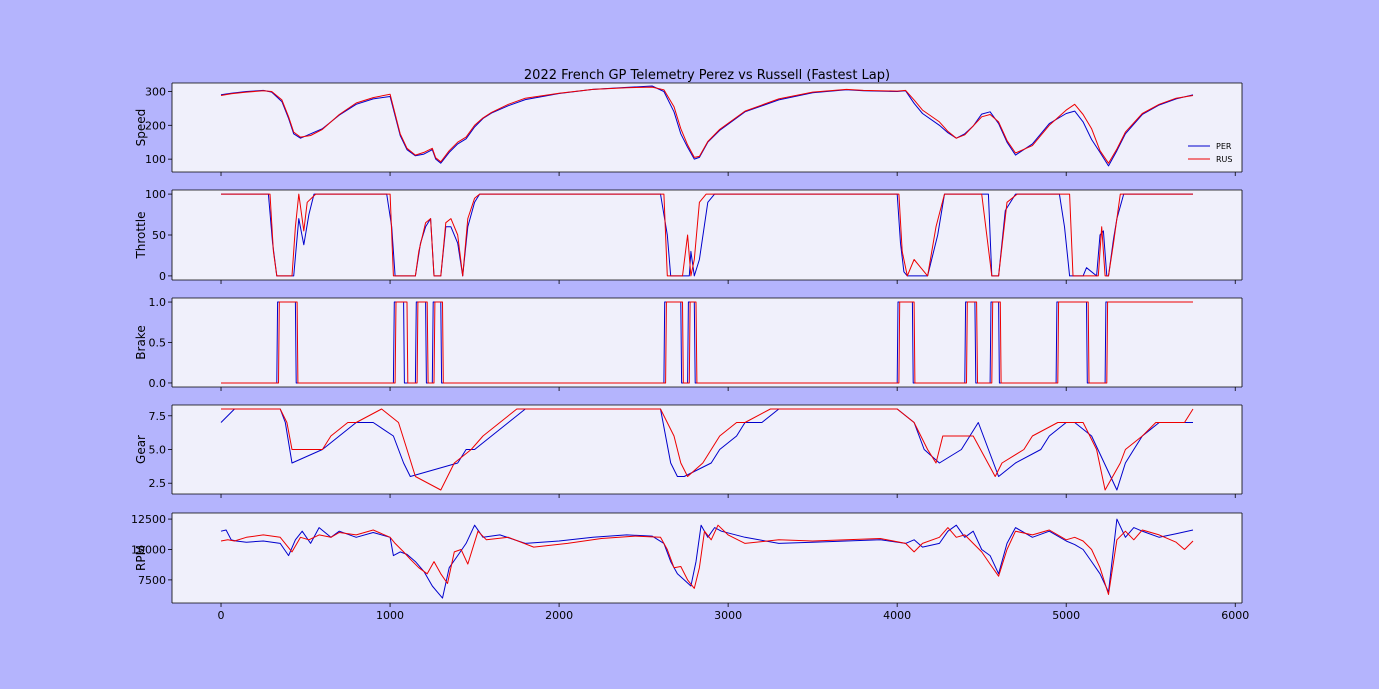 This screenshot has height=689, width=1379. What do you see at coordinates (559, 615) in the screenshot?
I see `x-tick-label: 2000` at bounding box center [559, 615].